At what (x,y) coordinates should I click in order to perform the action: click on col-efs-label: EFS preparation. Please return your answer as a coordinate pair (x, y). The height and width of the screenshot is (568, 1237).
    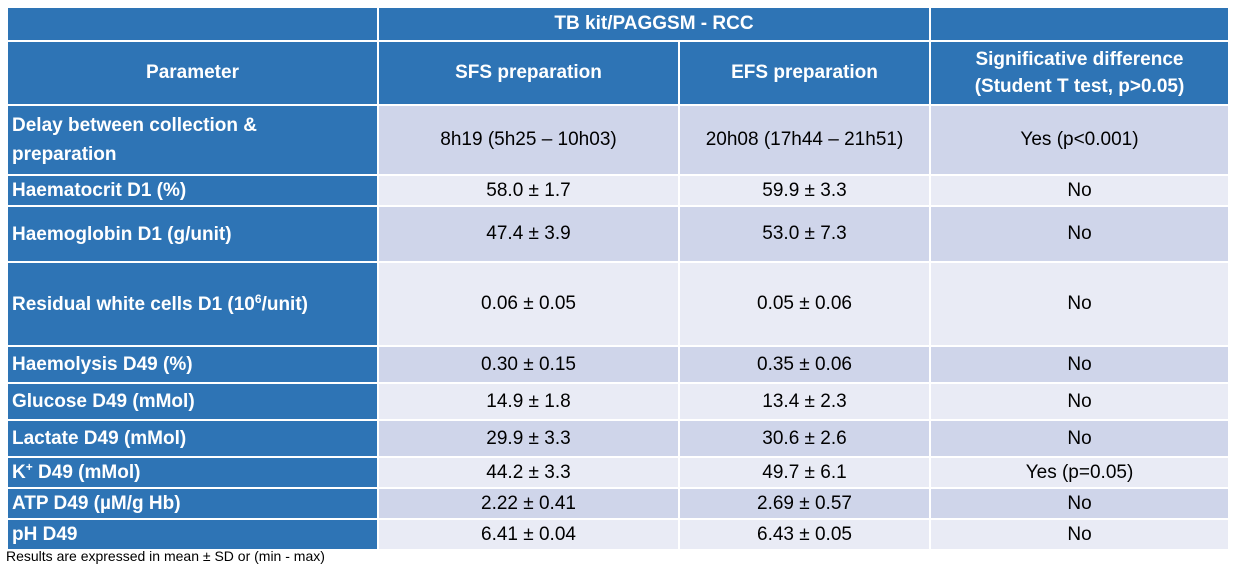
    Looking at the image, I should click on (804, 72).